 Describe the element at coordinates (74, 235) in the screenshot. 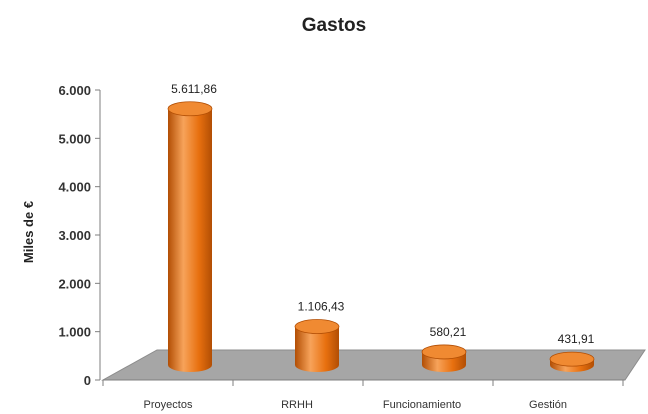

I see `y-tick-label: 3.000` at that location.